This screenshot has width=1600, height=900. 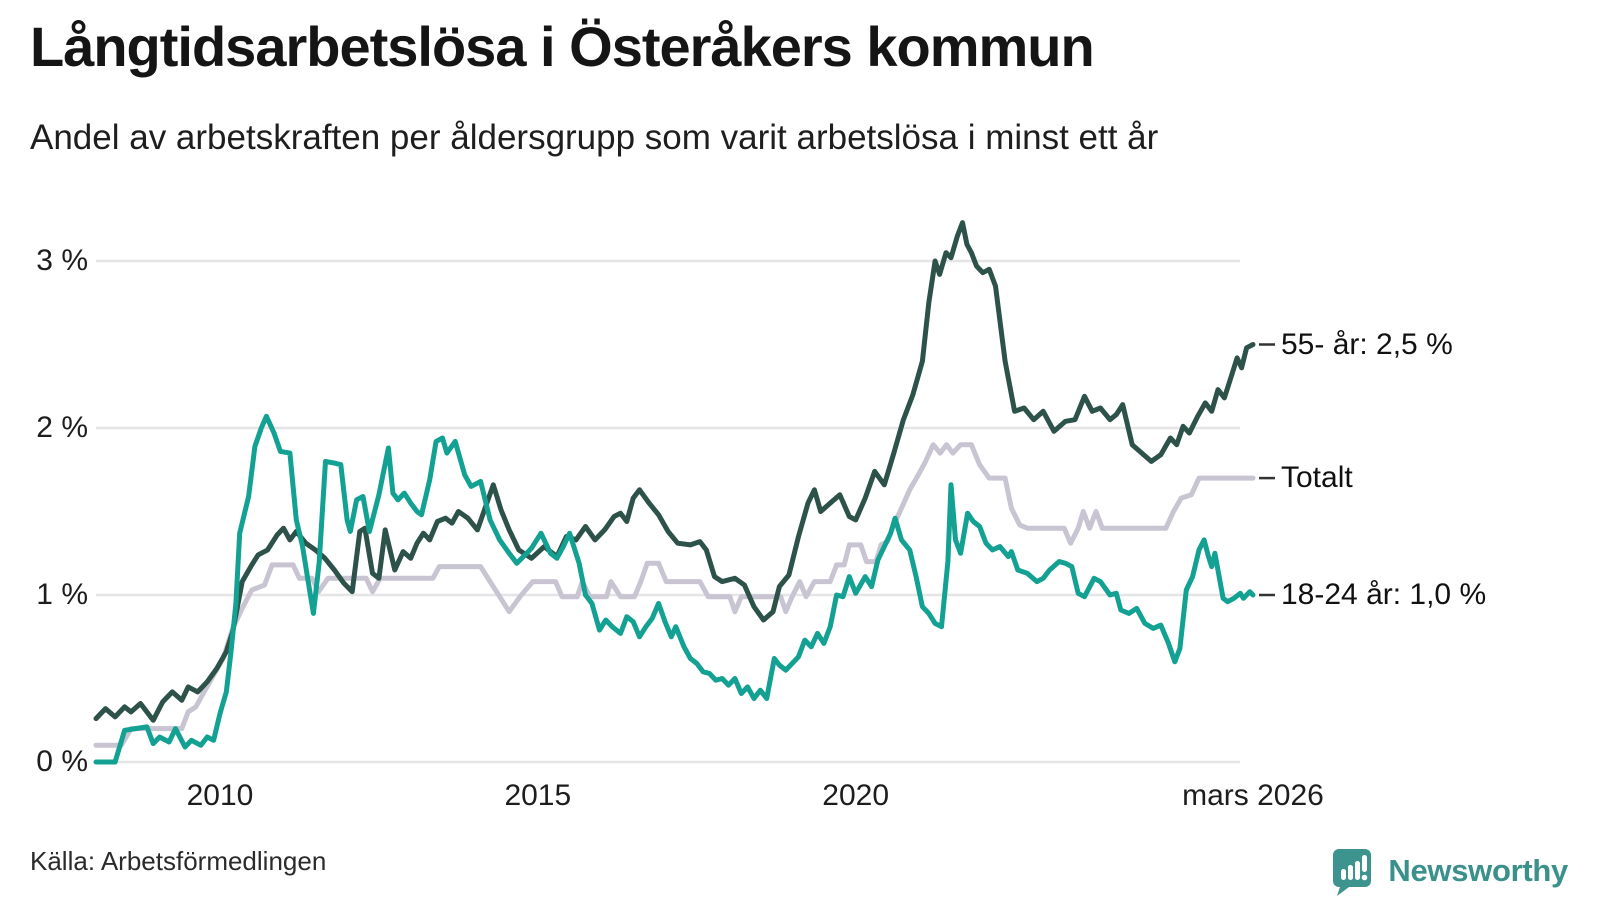 I want to click on x-axis-tick-2020: 2020, so click(x=856, y=795).